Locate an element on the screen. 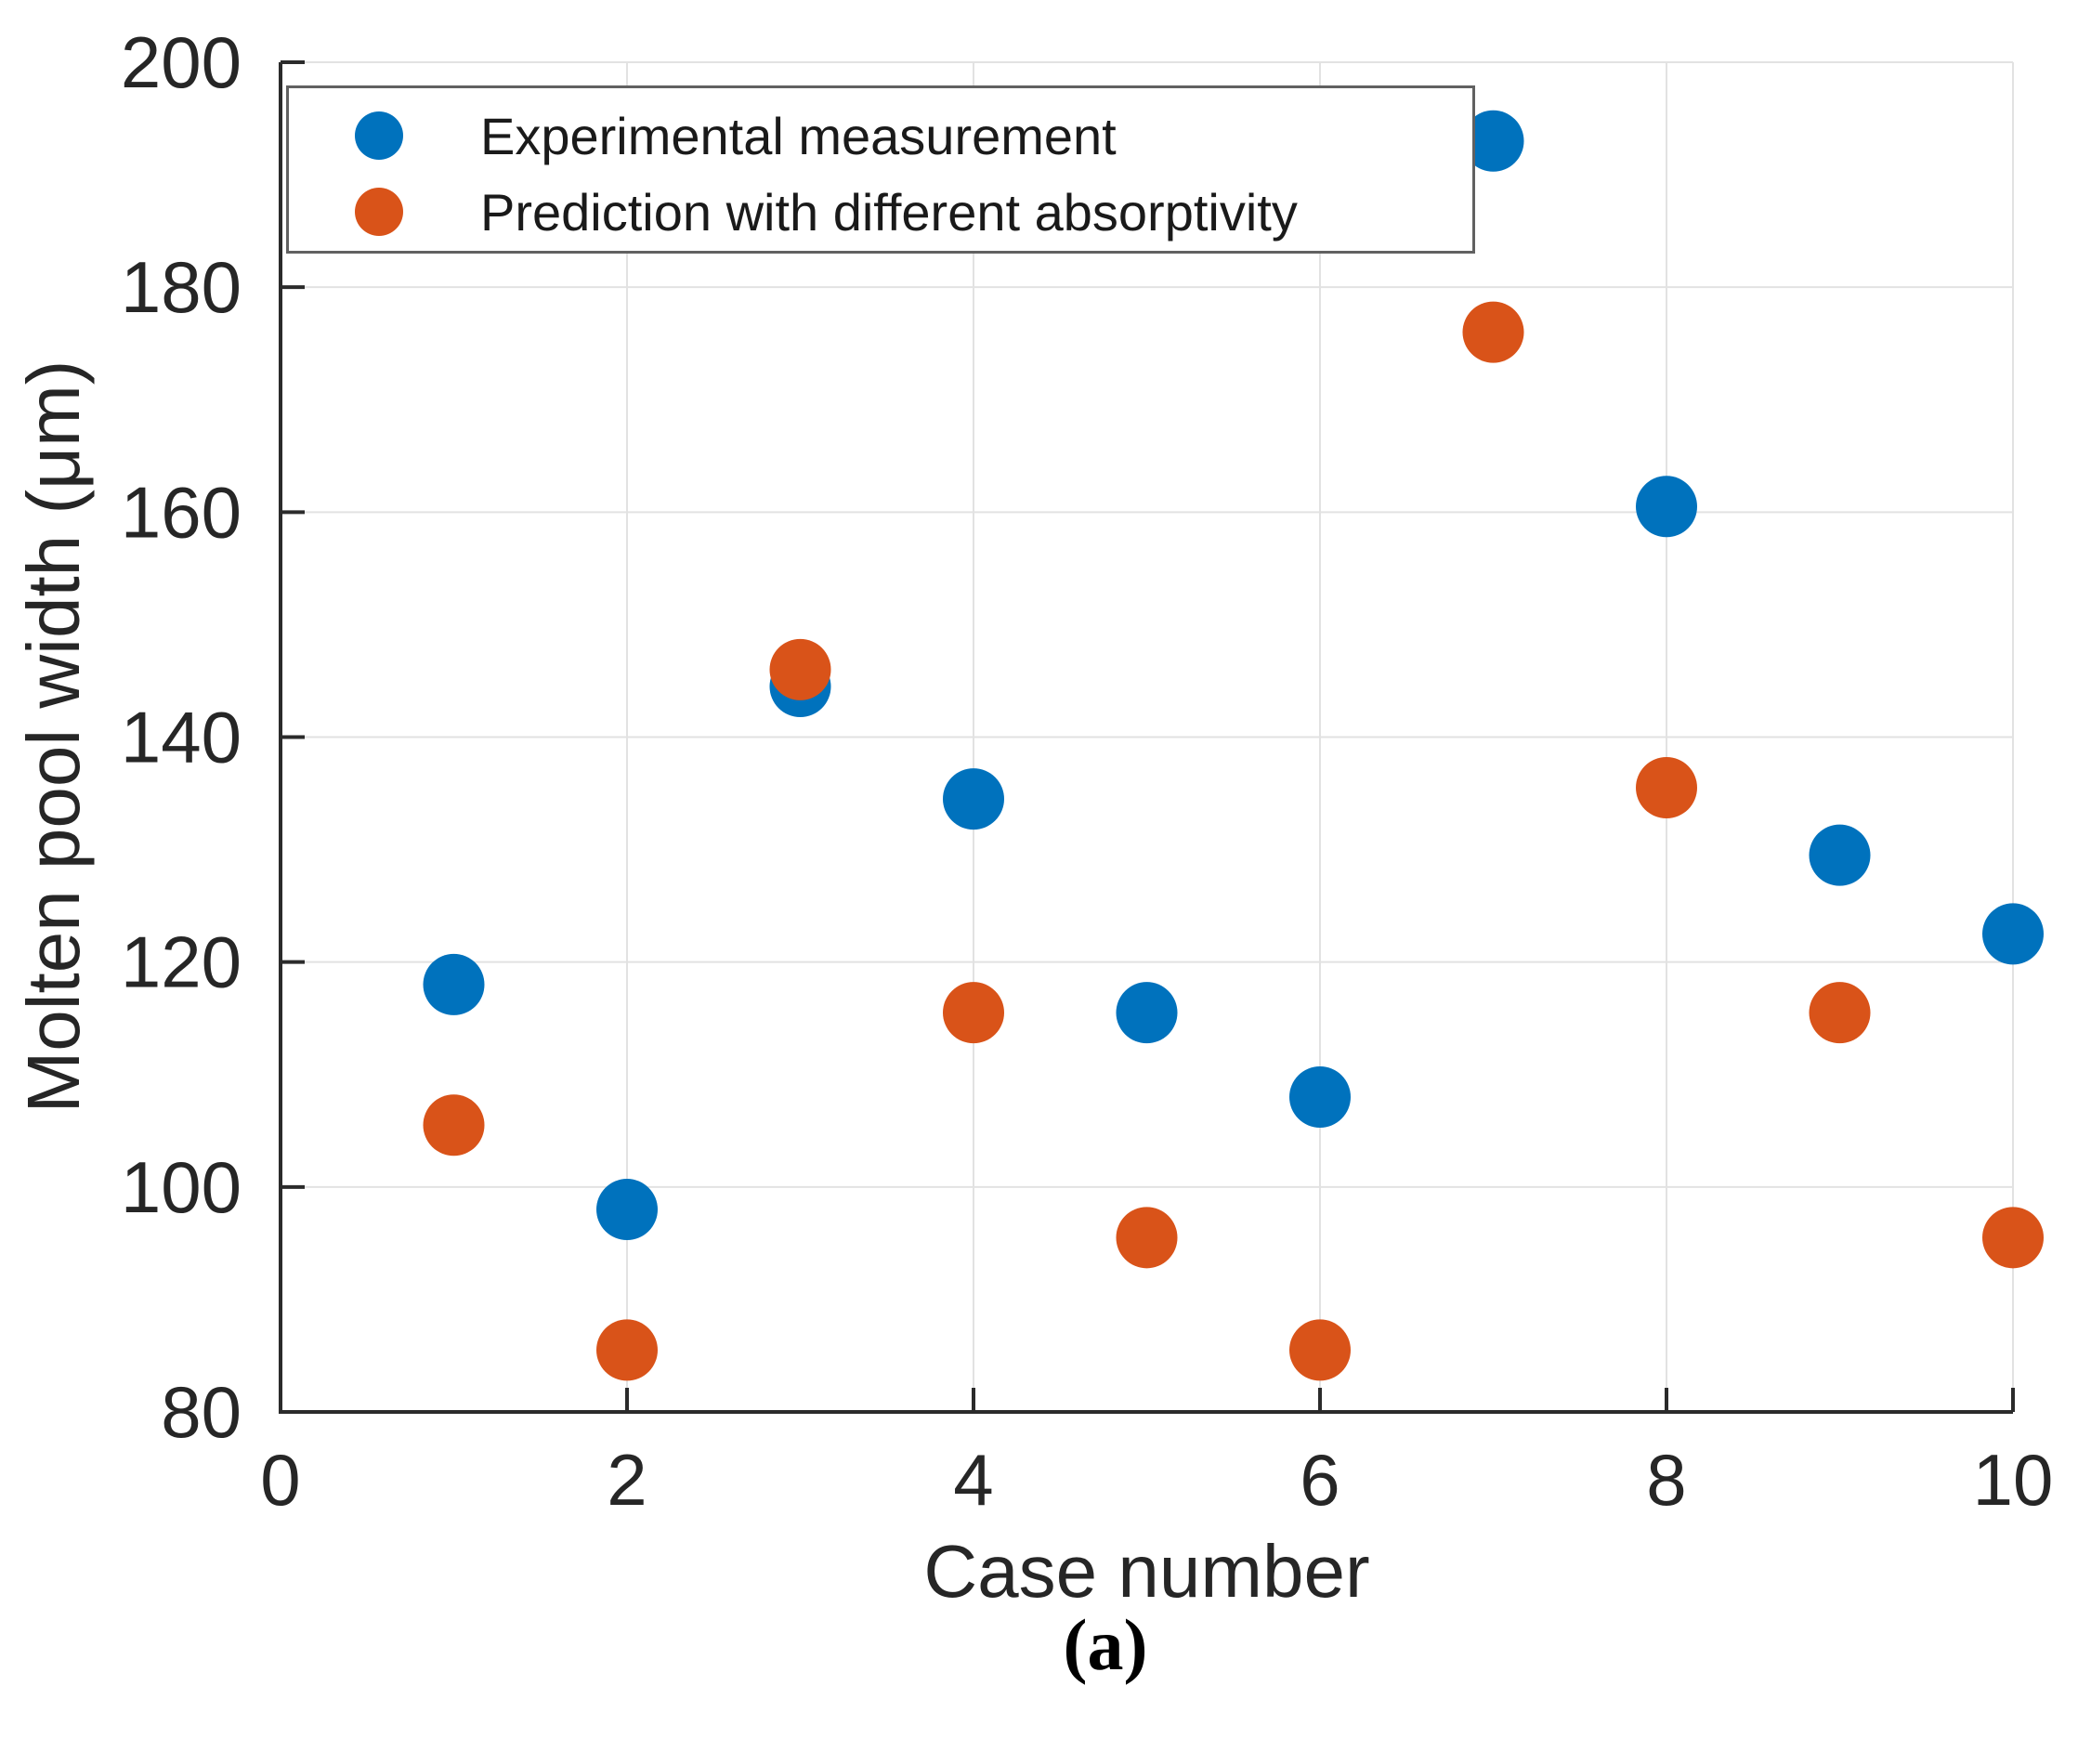 This screenshot has height=1764, width=2078. y-tick-label: 120 is located at coordinates (181, 962).